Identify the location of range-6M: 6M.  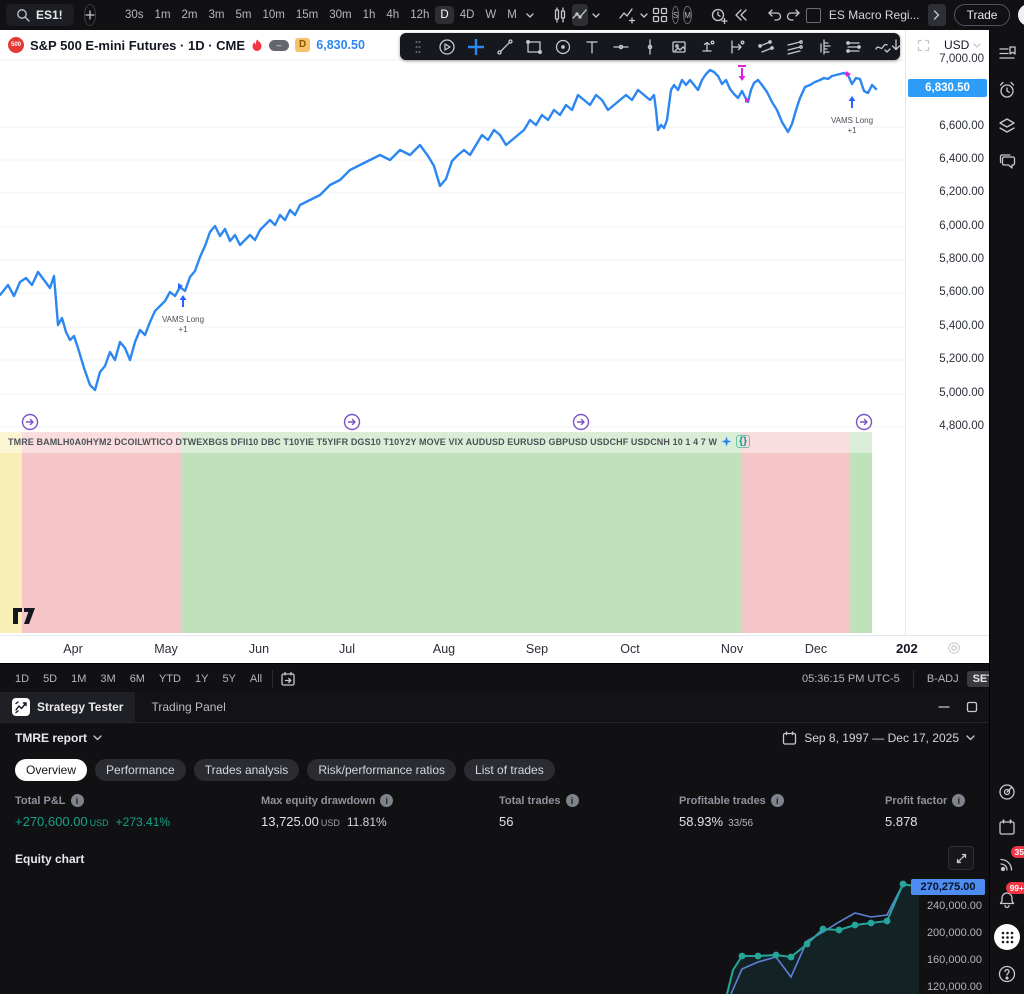
(137, 679).